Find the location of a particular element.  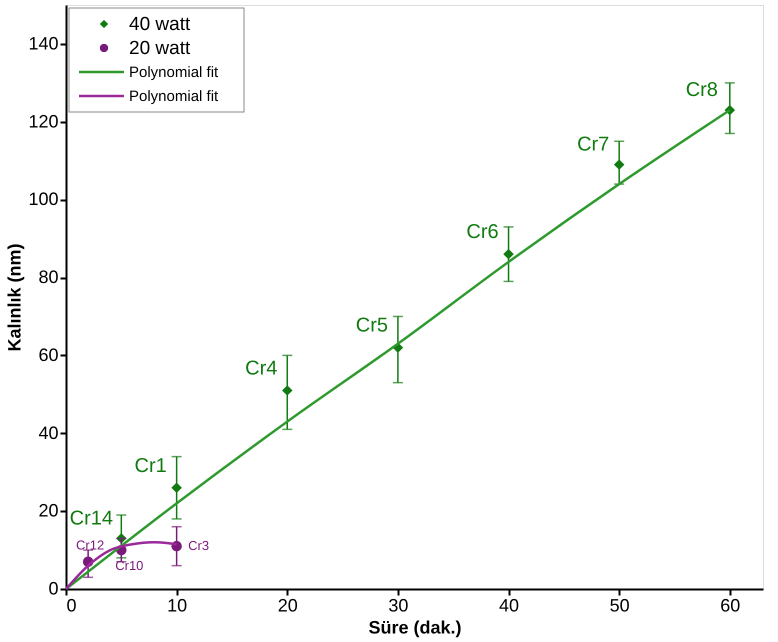

y-tick-label: 120 is located at coordinates (43, 121).